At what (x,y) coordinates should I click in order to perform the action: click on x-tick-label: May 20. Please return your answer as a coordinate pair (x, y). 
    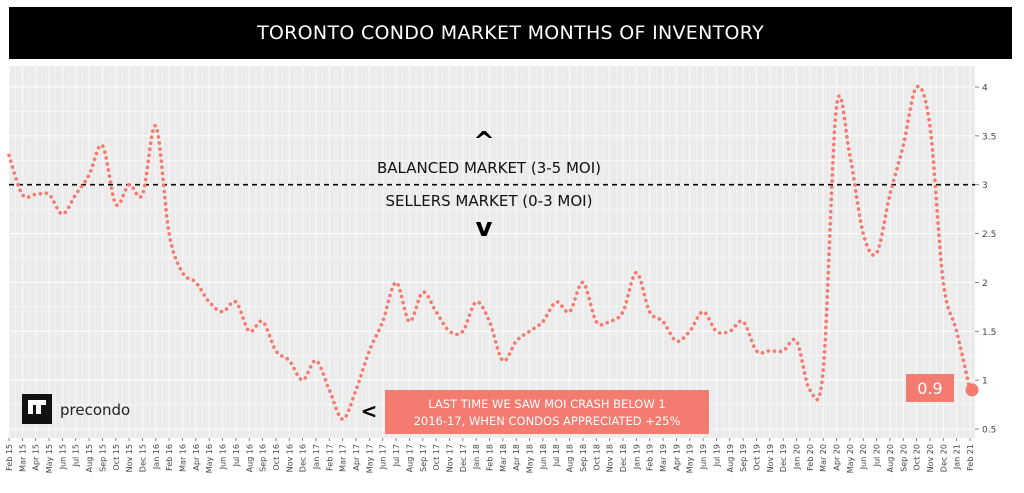
    Looking at the image, I should click on (850, 458).